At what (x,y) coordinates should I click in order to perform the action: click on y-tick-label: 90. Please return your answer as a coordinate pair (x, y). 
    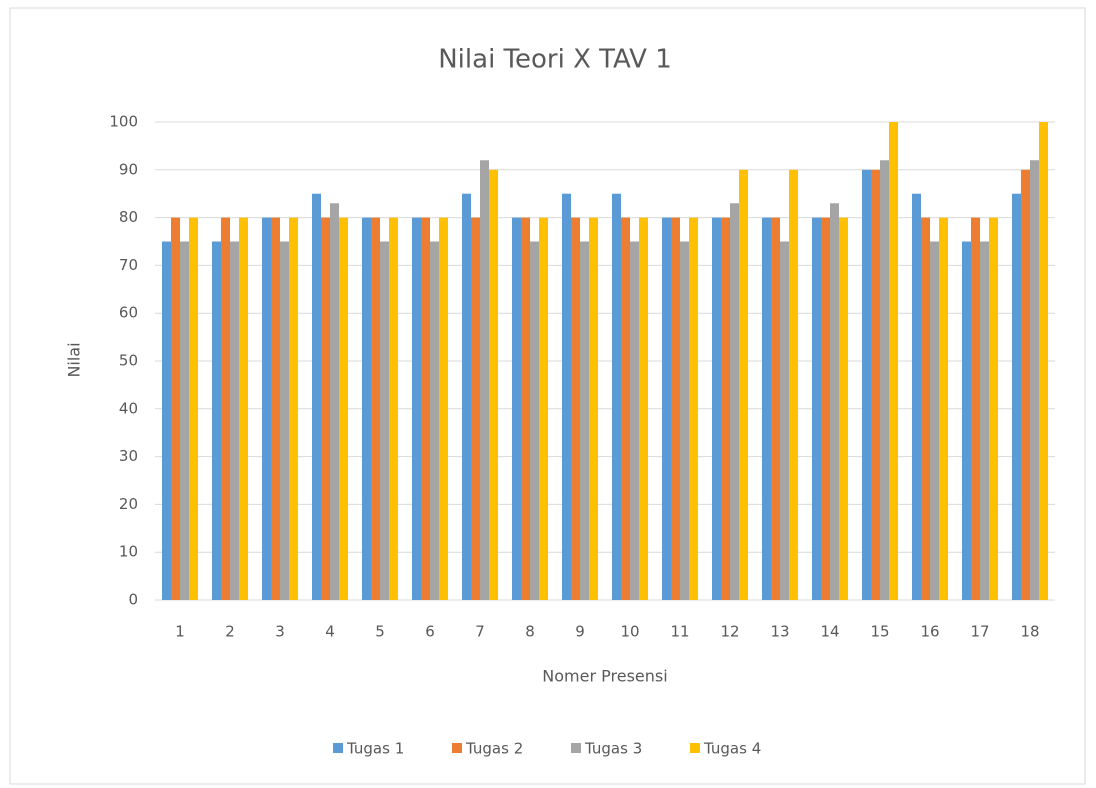
    Looking at the image, I should click on (128, 169).